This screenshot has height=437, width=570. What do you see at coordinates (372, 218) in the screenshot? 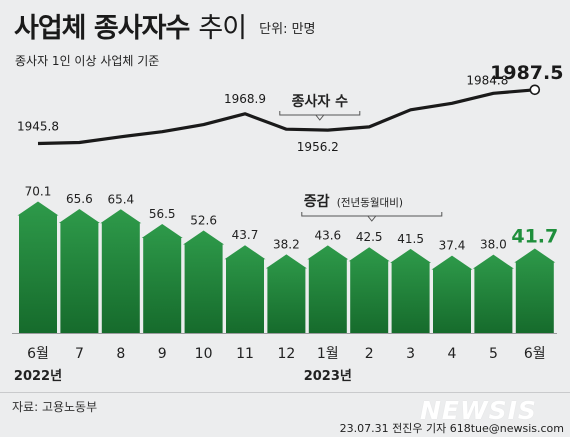
I see `change-label-pointer` at bounding box center [372, 218].